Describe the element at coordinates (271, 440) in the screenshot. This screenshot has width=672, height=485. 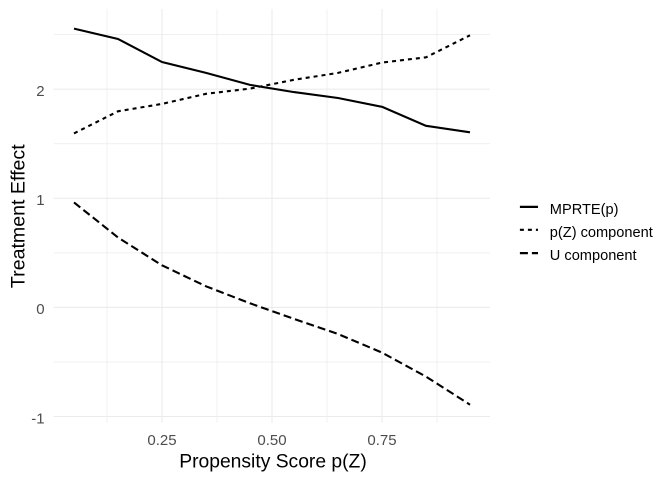
I see `svg-text: 0.50` at that location.